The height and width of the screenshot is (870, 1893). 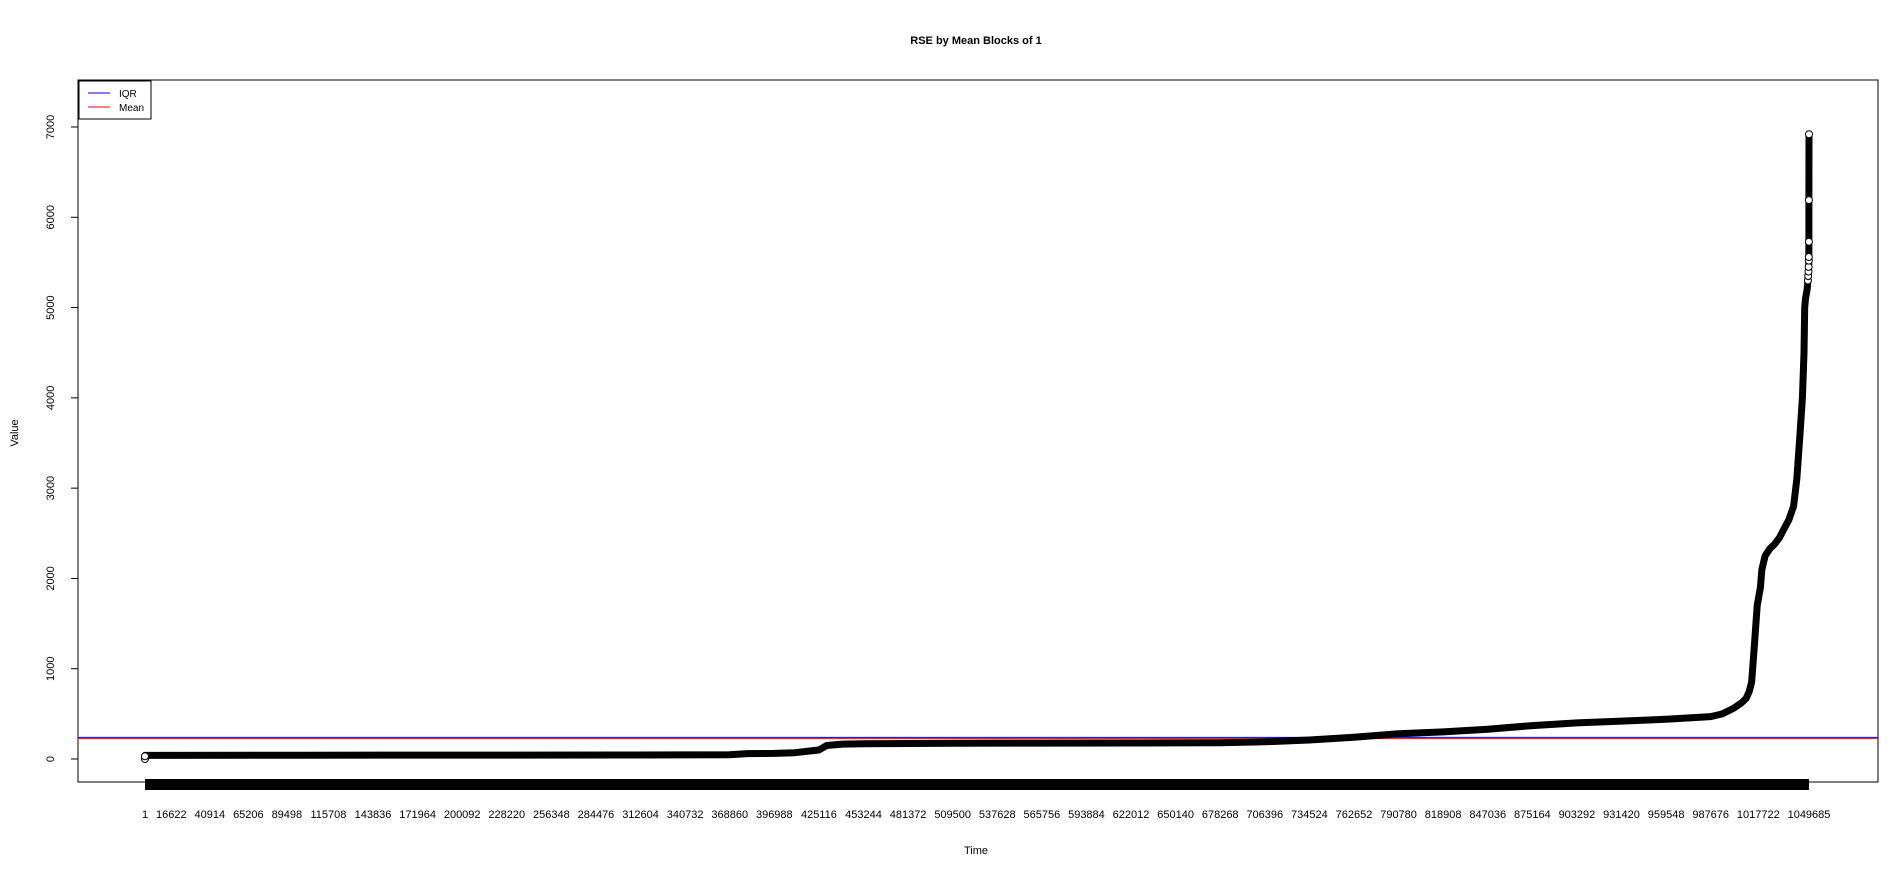 What do you see at coordinates (774, 815) in the screenshot?
I see `x-tick-label: 396988` at bounding box center [774, 815].